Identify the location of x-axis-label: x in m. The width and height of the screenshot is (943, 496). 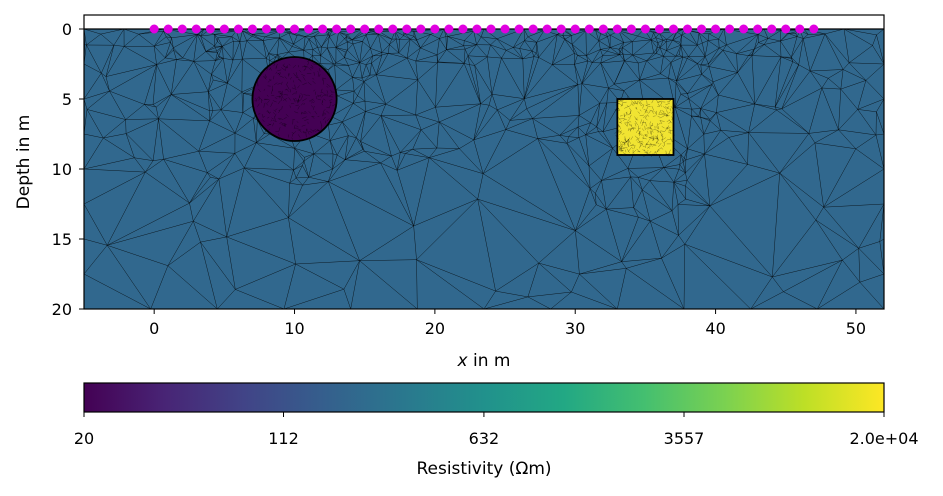
(484, 361).